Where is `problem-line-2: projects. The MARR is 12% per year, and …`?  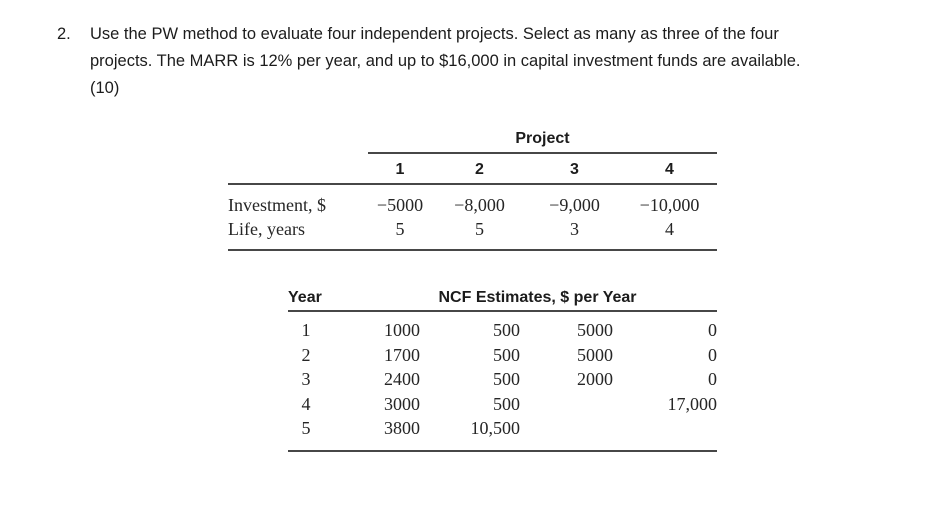 problem-line-2: projects. The MARR is 12% per year, and … is located at coordinates (445, 61).